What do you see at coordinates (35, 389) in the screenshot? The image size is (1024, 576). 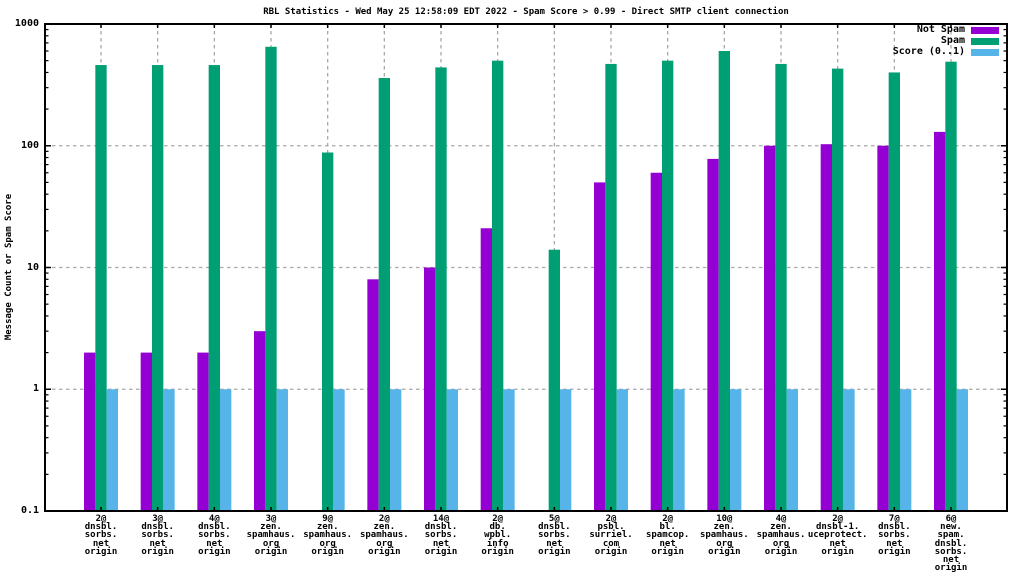 I see `y-tick-label-1: 1` at bounding box center [35, 389].